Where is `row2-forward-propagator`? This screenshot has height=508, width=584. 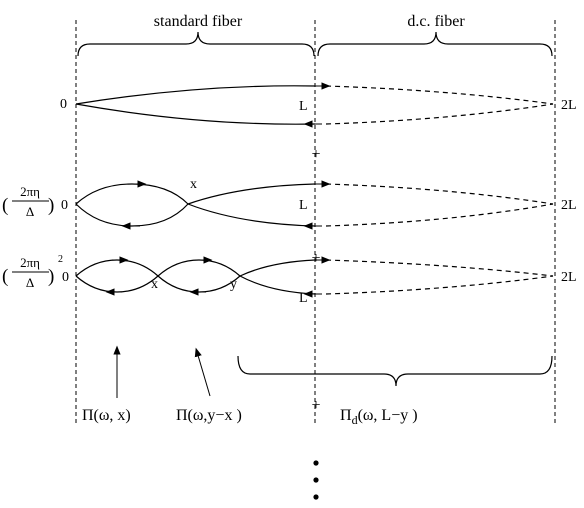
row2-forward-propagator is located at coordinates (251, 194).